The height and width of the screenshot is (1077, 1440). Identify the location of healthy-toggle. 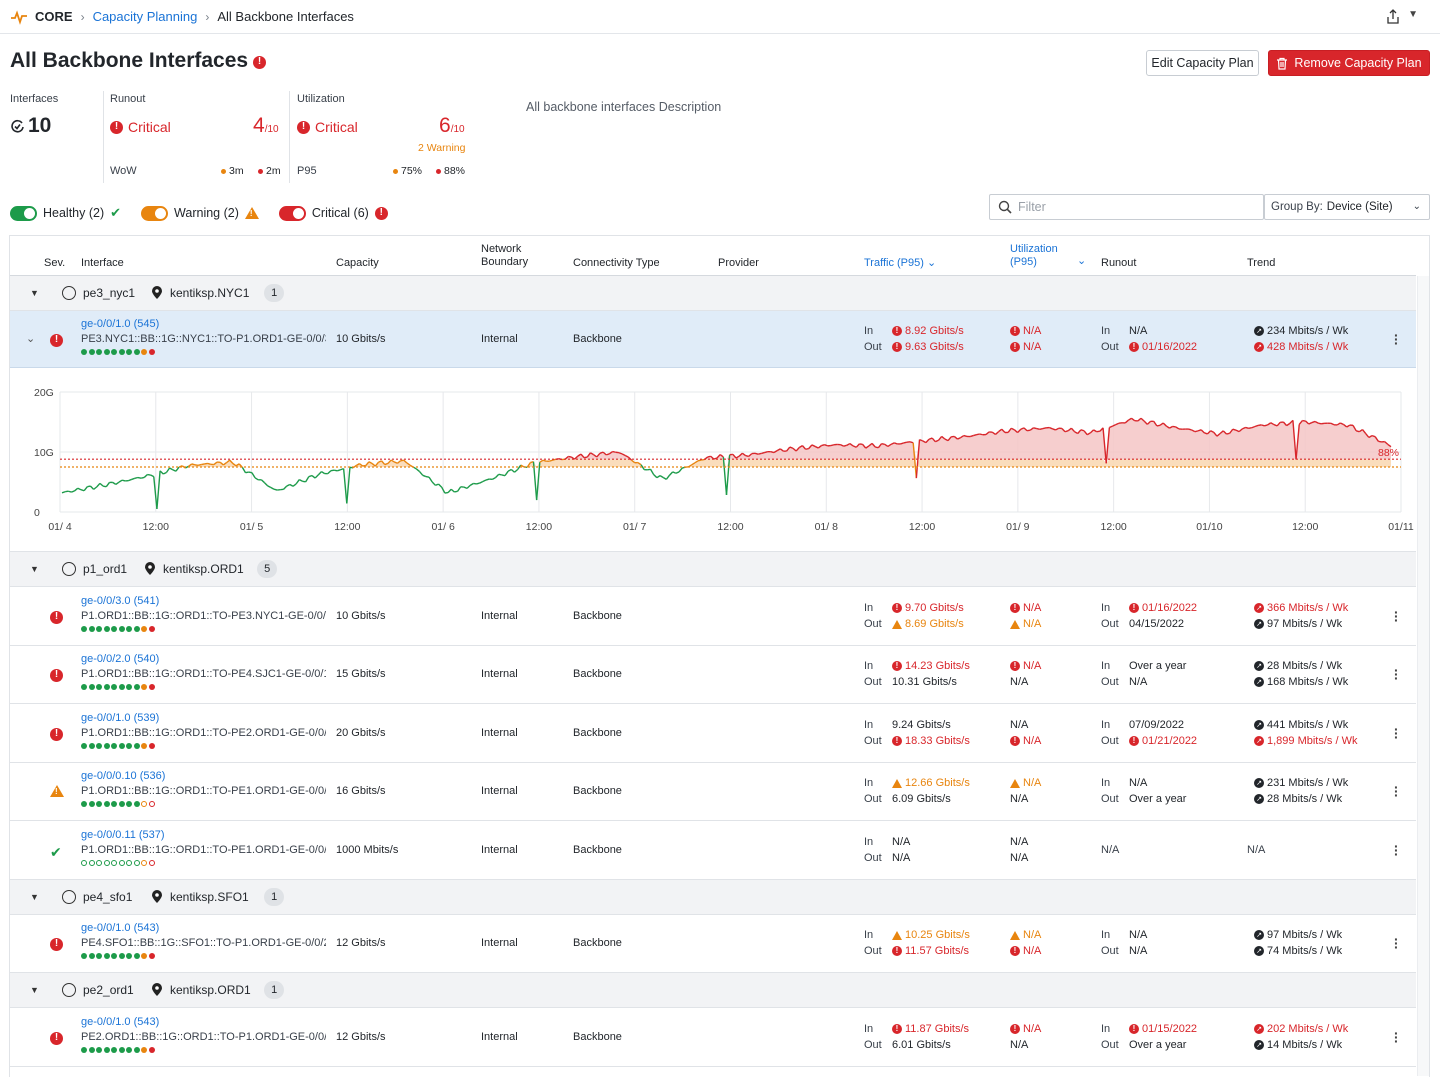
(23, 213).